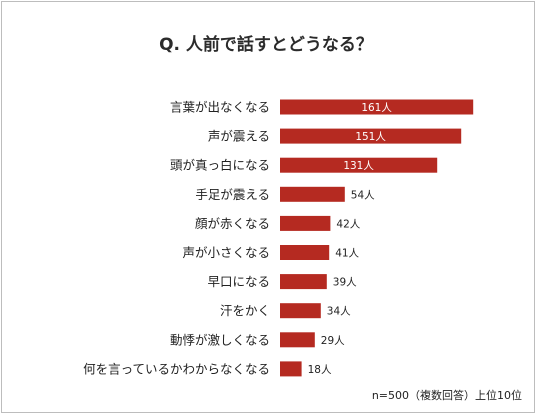  Describe the element at coordinates (345, 283) in the screenshot. I see `value-label: 39人` at that location.